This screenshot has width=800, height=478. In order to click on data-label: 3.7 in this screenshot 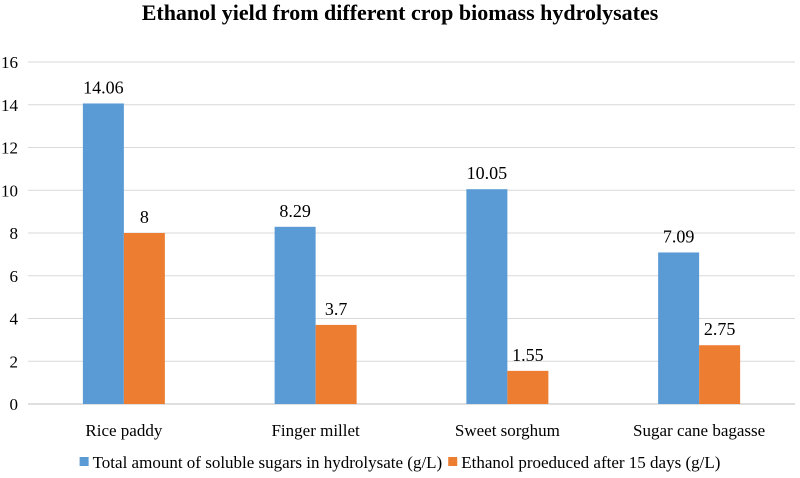, I will do `click(336, 309)`.